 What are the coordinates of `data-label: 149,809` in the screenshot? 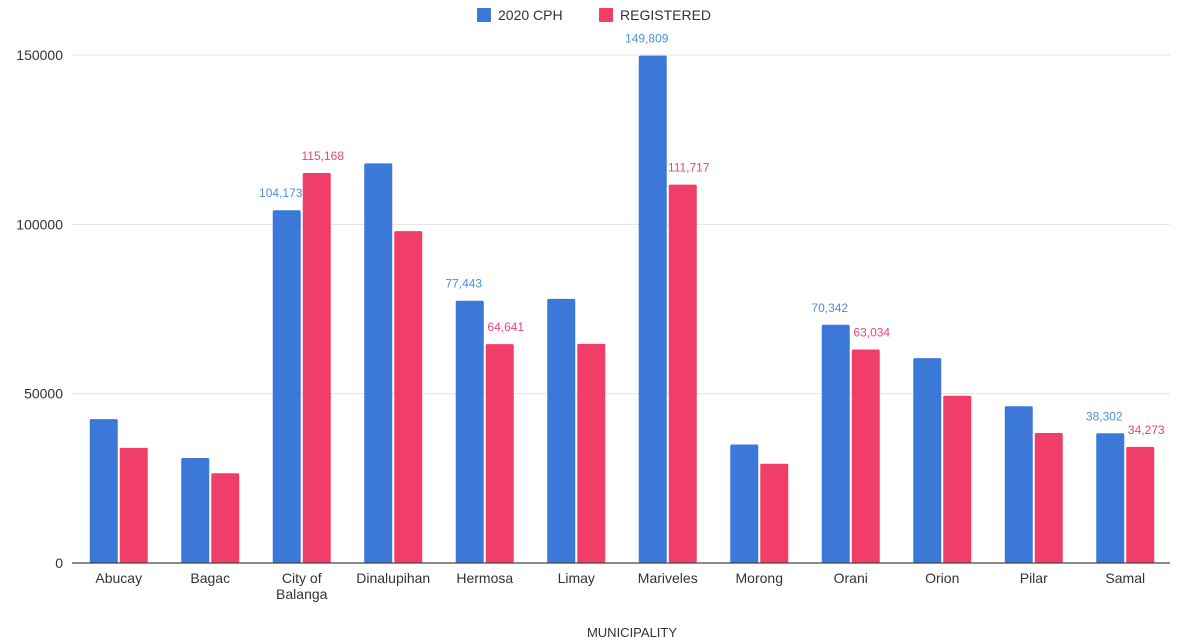 It's located at (647, 39).